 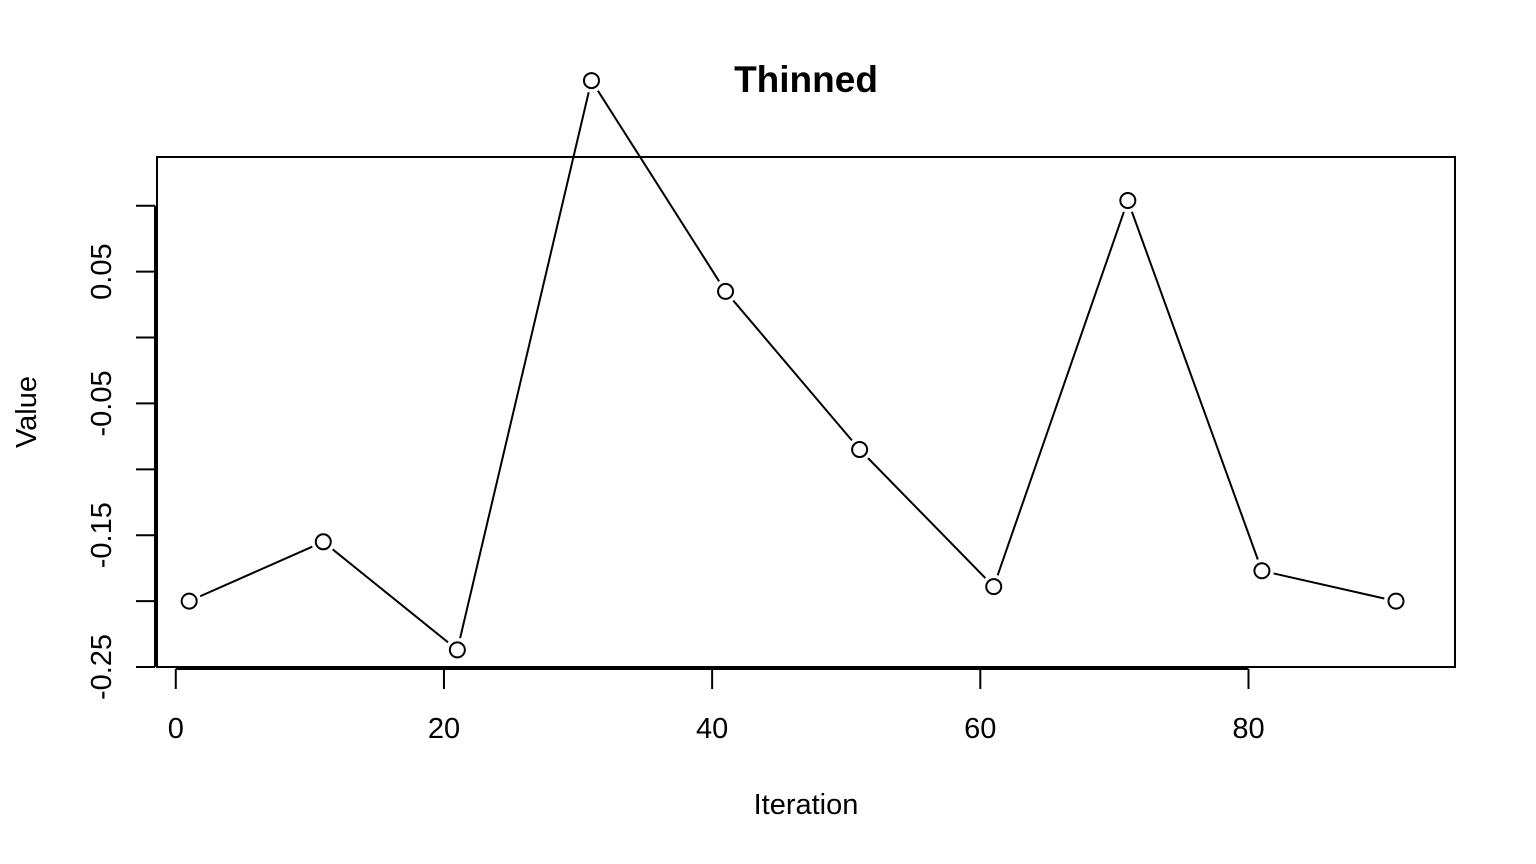 What do you see at coordinates (980, 729) in the screenshot?
I see `x-tick-label: 60` at bounding box center [980, 729].